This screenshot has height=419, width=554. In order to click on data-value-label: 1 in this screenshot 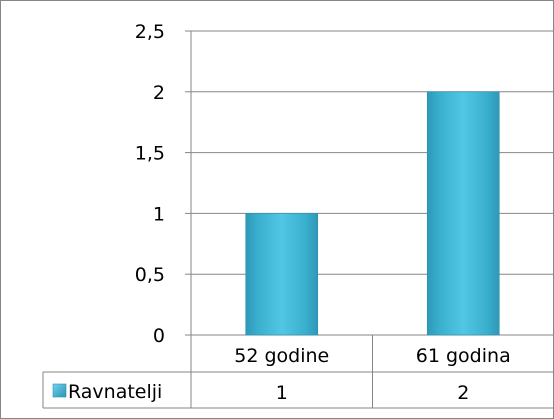, I will do `click(282, 393)`.